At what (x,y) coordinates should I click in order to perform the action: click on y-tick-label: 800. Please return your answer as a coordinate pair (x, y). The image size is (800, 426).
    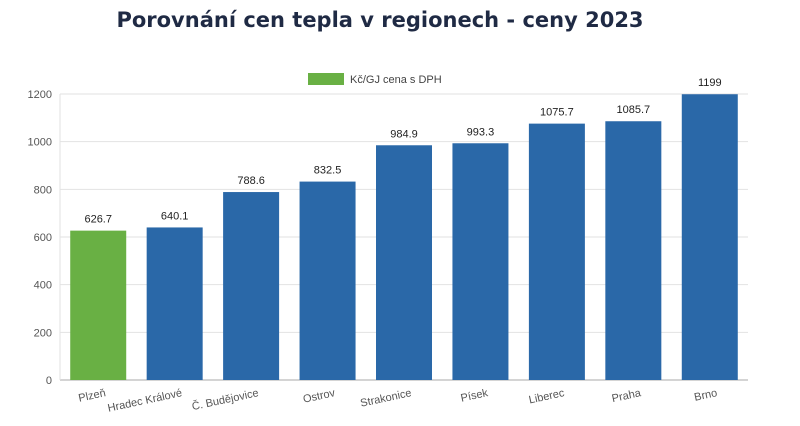
    Looking at the image, I should click on (43, 190).